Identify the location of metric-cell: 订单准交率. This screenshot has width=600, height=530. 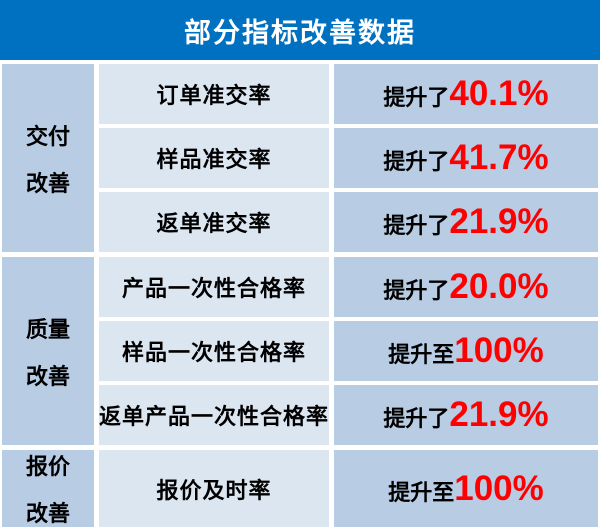
(214, 94).